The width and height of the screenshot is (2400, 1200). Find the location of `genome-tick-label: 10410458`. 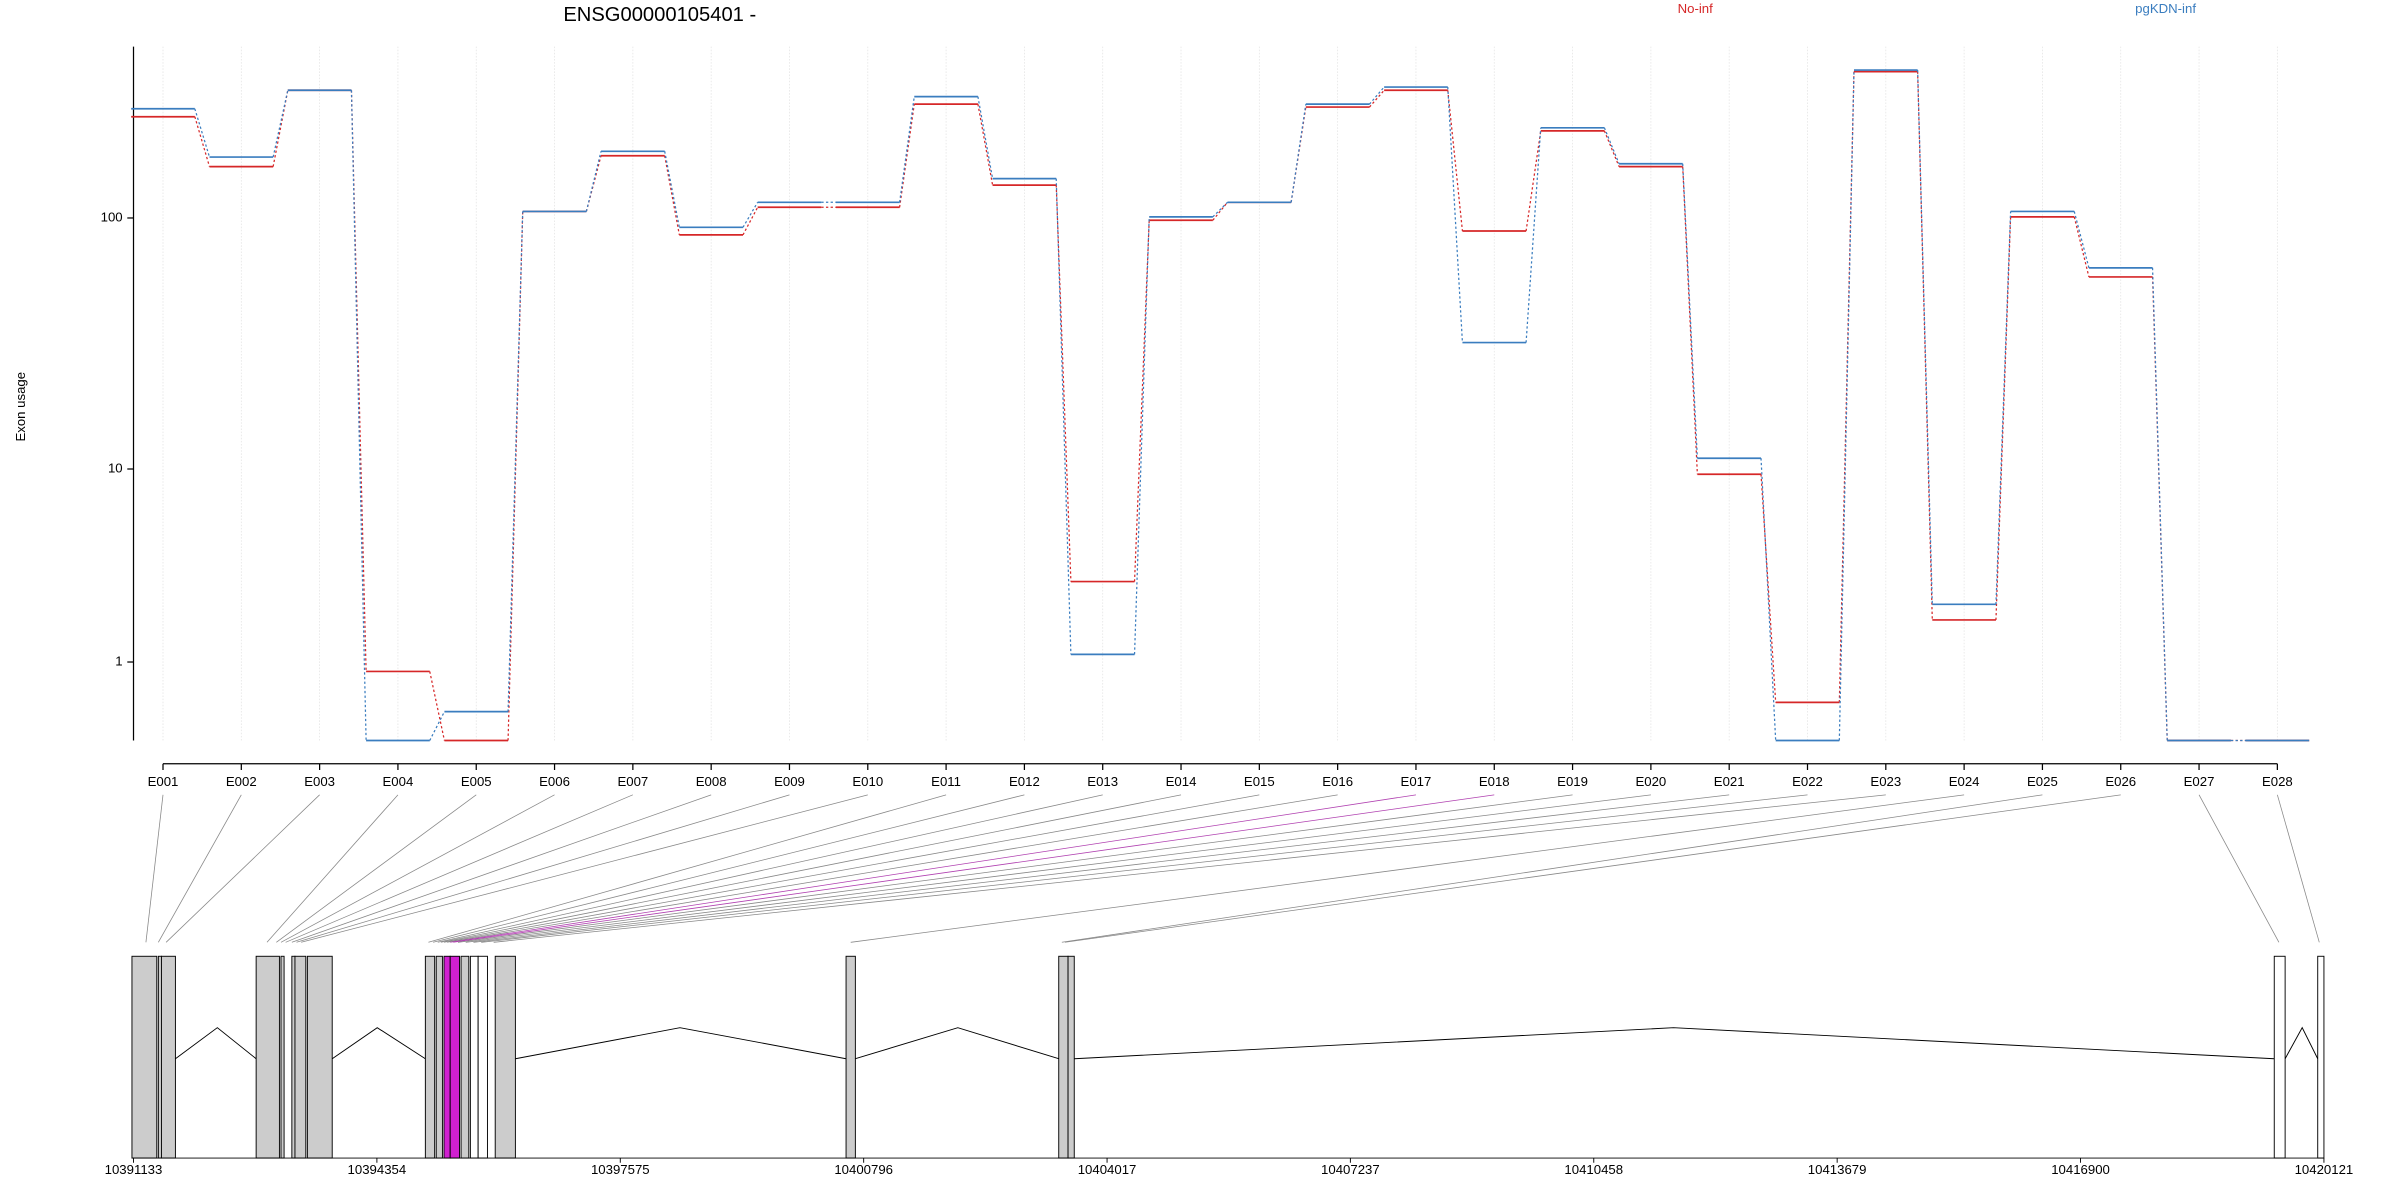

genome-tick-label: 10410458 is located at coordinates (1593, 1169).